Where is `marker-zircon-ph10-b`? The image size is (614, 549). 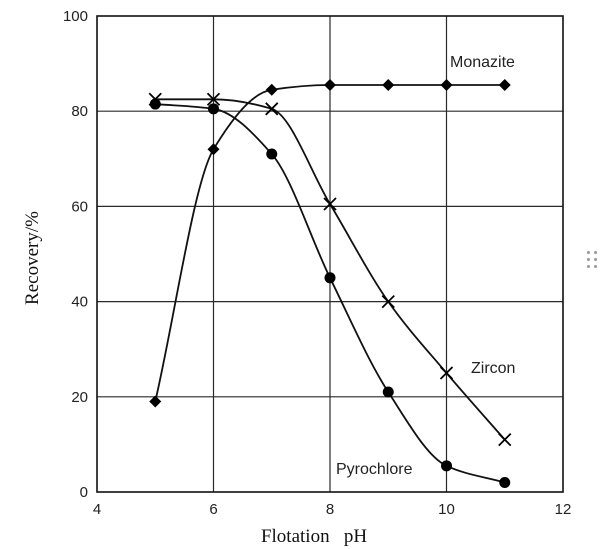 marker-zircon-ph10-b is located at coordinates (446, 373).